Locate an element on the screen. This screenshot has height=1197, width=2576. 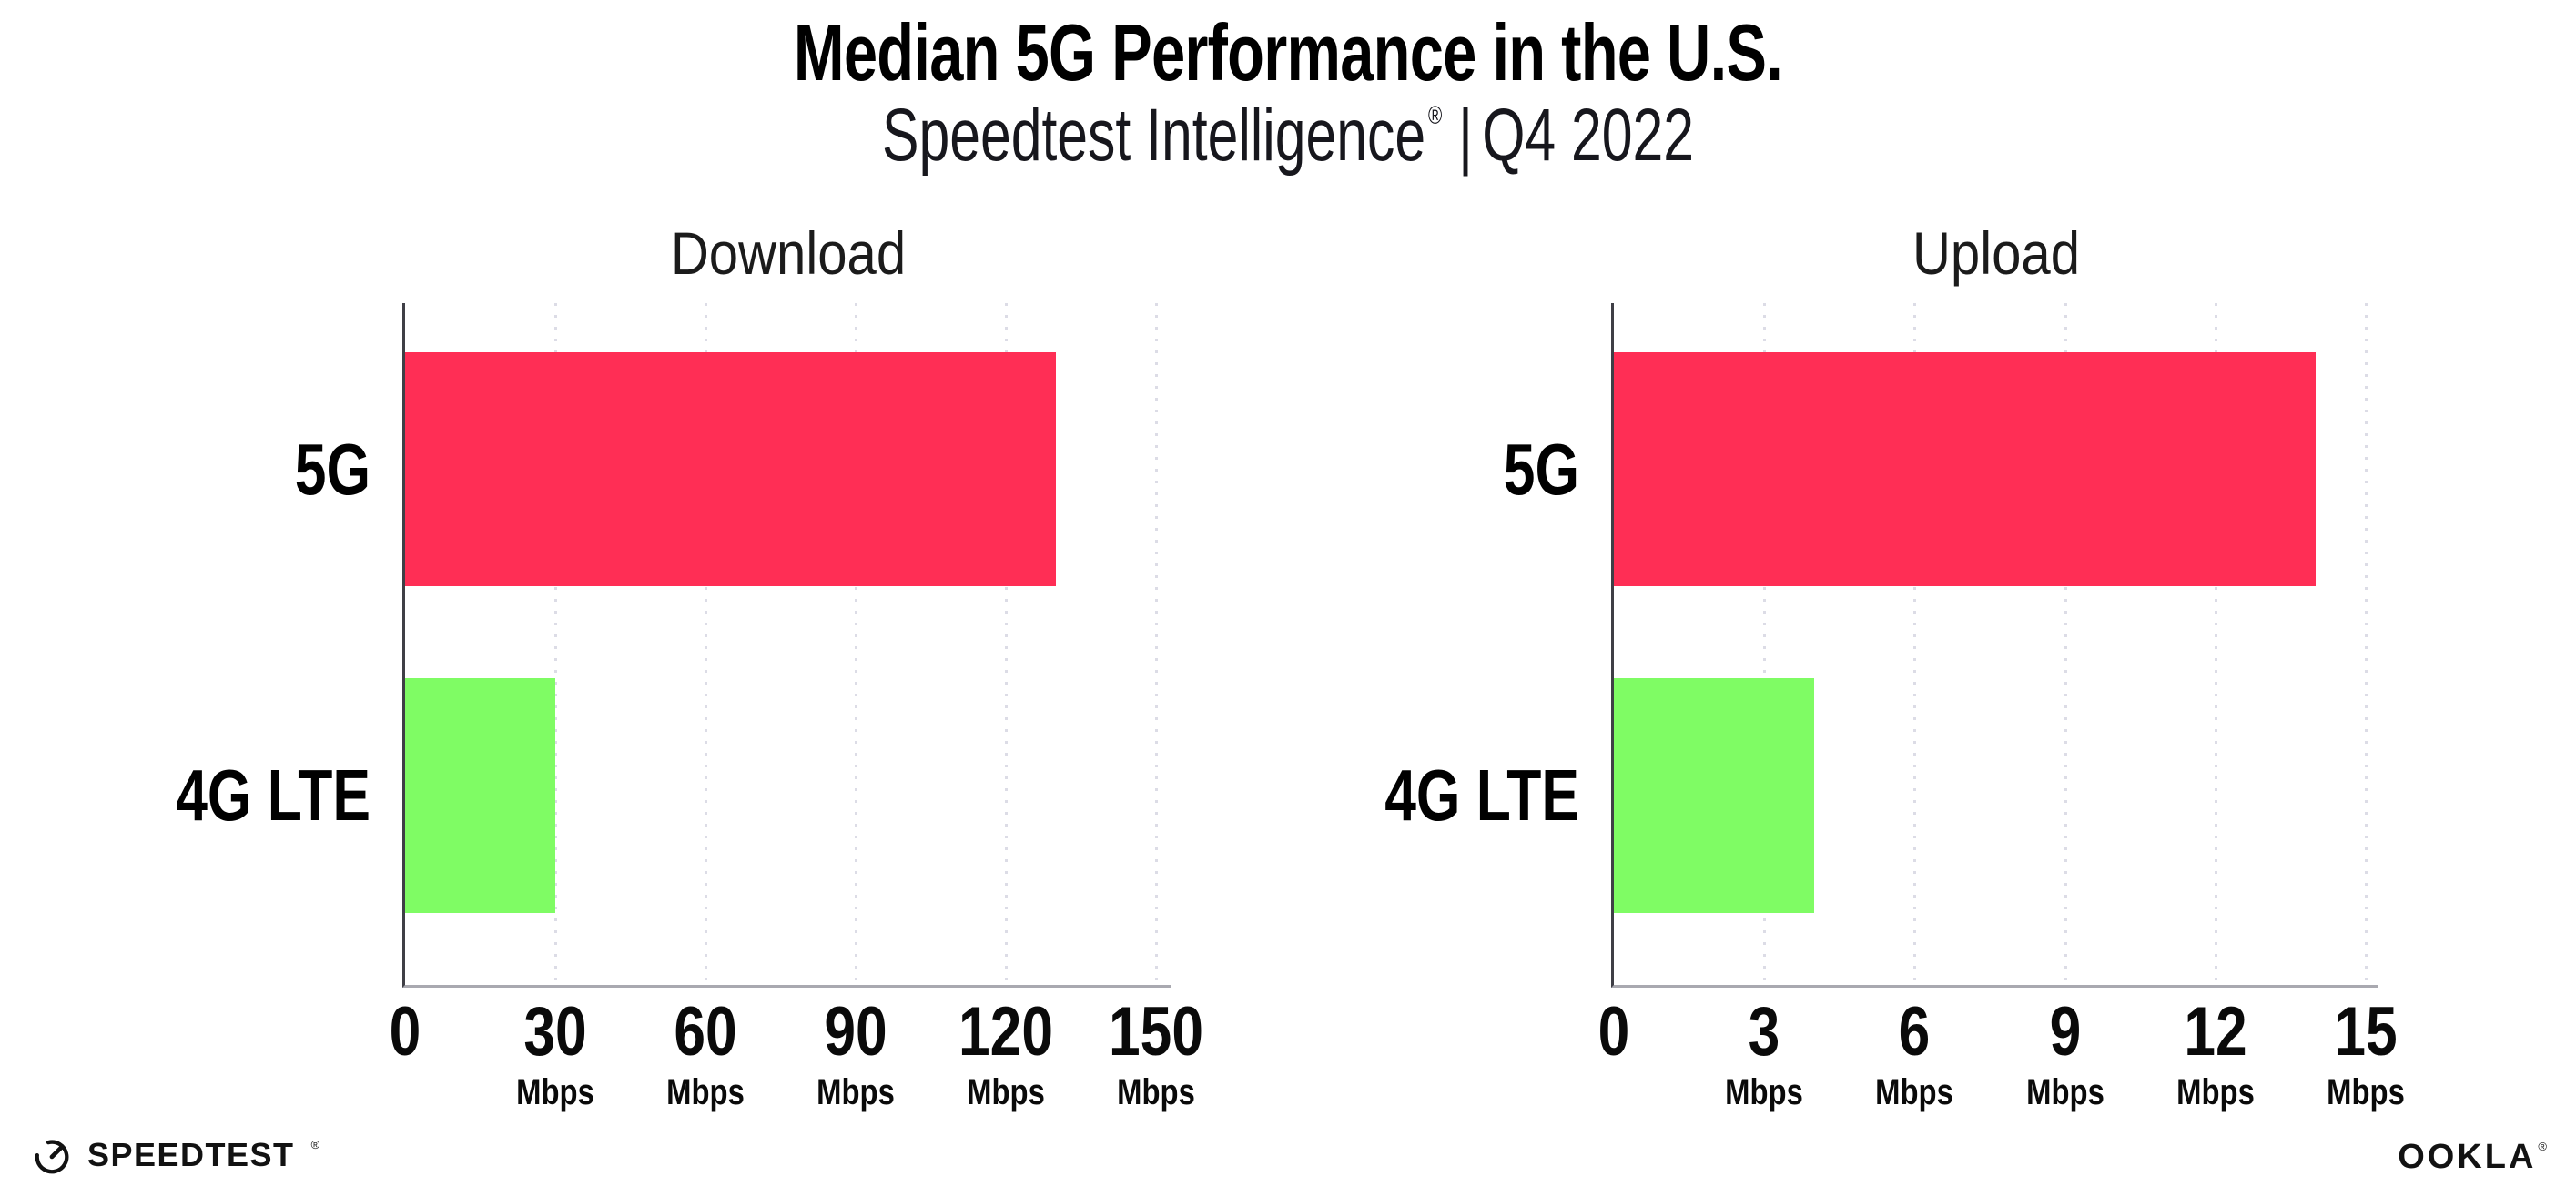
tick-number: 90 is located at coordinates (855, 1031).